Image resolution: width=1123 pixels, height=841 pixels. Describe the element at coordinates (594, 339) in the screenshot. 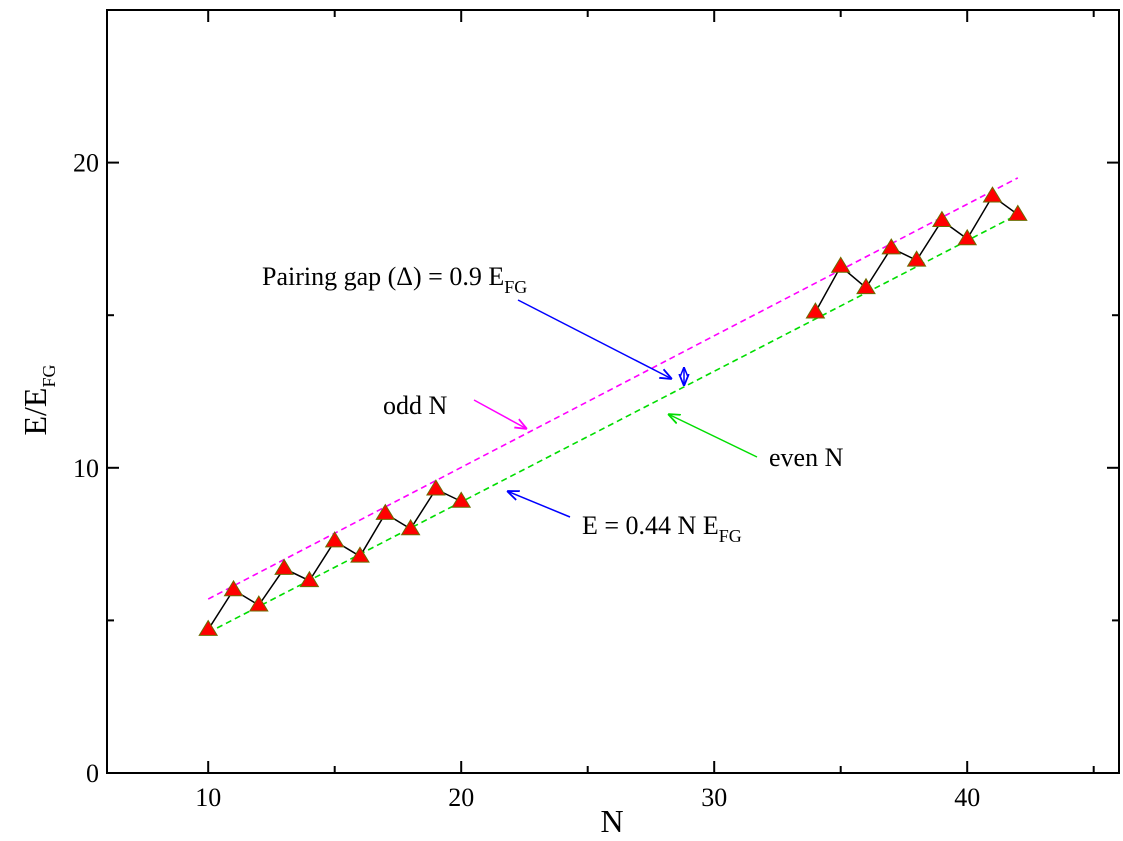

I see `pairing-gap-arrow` at that location.